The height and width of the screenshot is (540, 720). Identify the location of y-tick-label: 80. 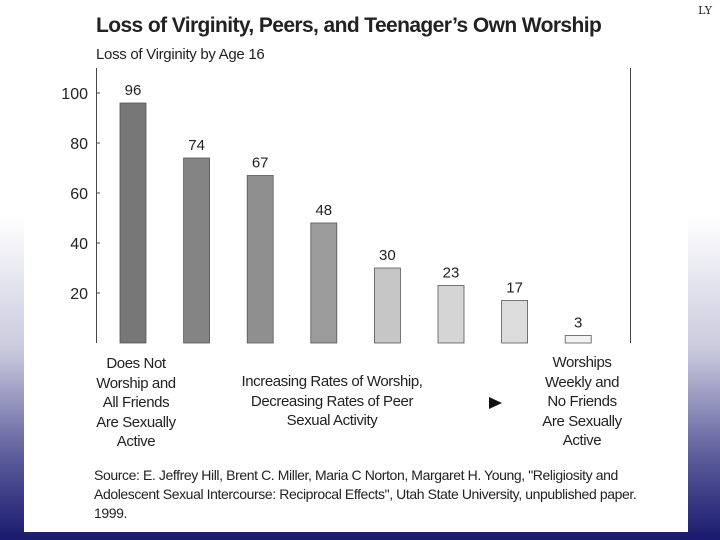
(79, 144).